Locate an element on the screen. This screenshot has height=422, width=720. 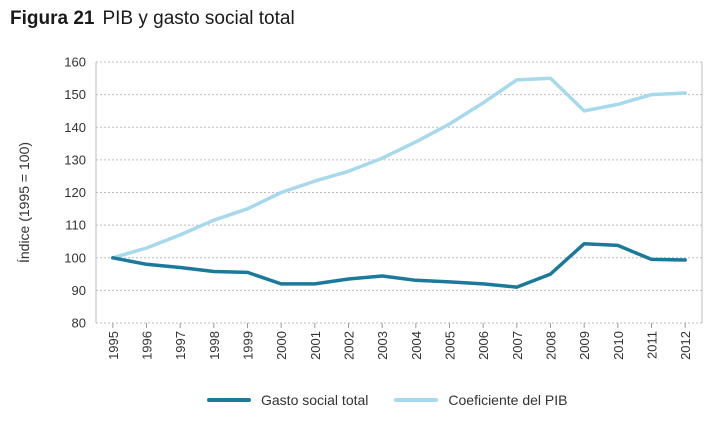
chart-legend: Gasto social total Coeficiente del PIB is located at coordinates (400, 400).